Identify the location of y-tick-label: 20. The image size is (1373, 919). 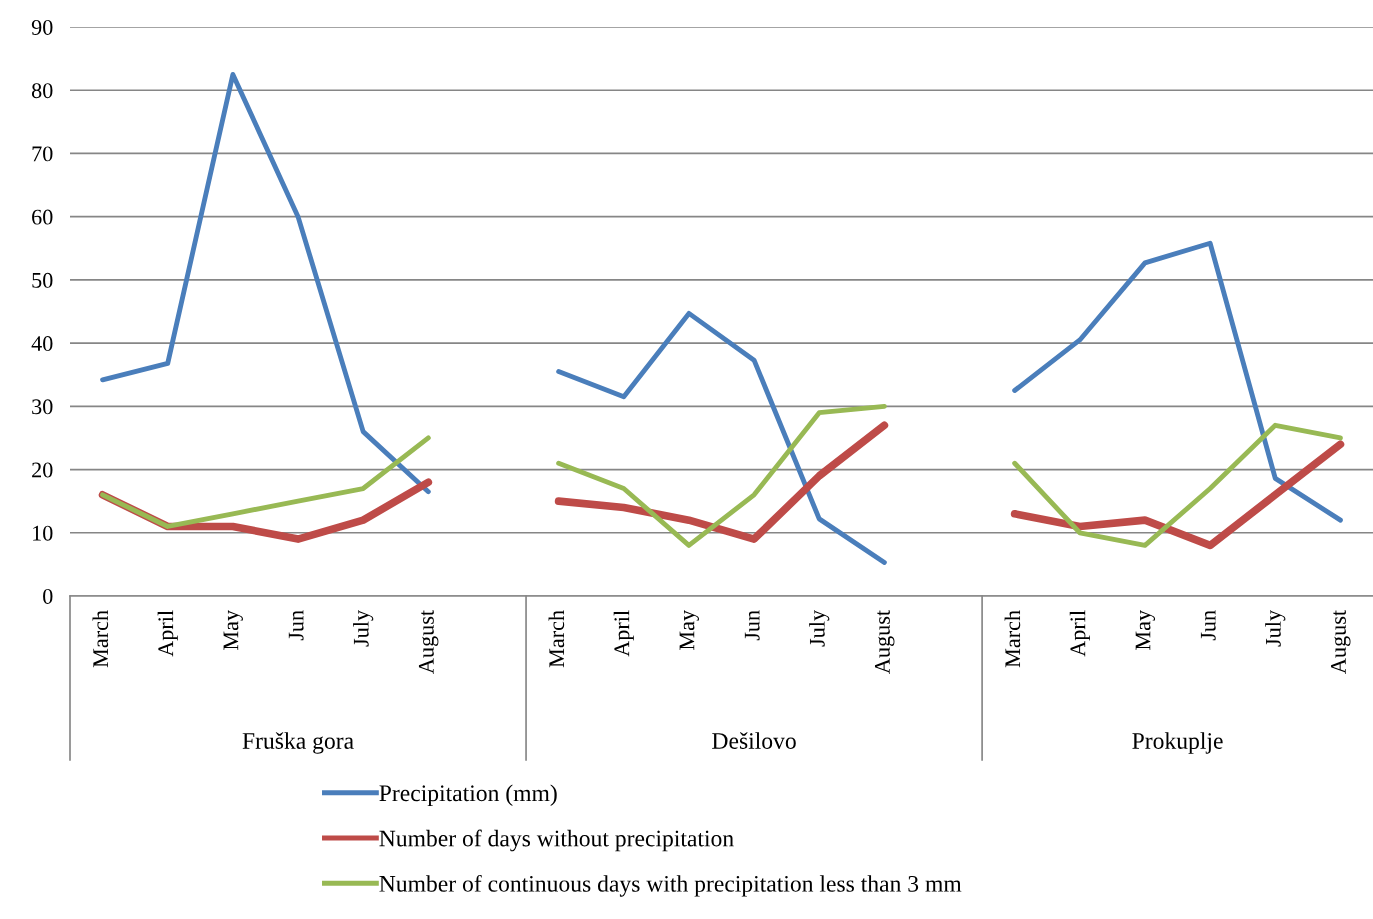
(42, 470).